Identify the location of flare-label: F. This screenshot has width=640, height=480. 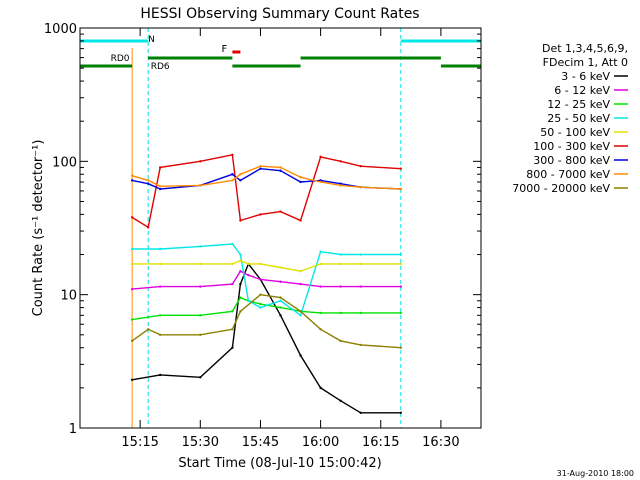
(224, 49).